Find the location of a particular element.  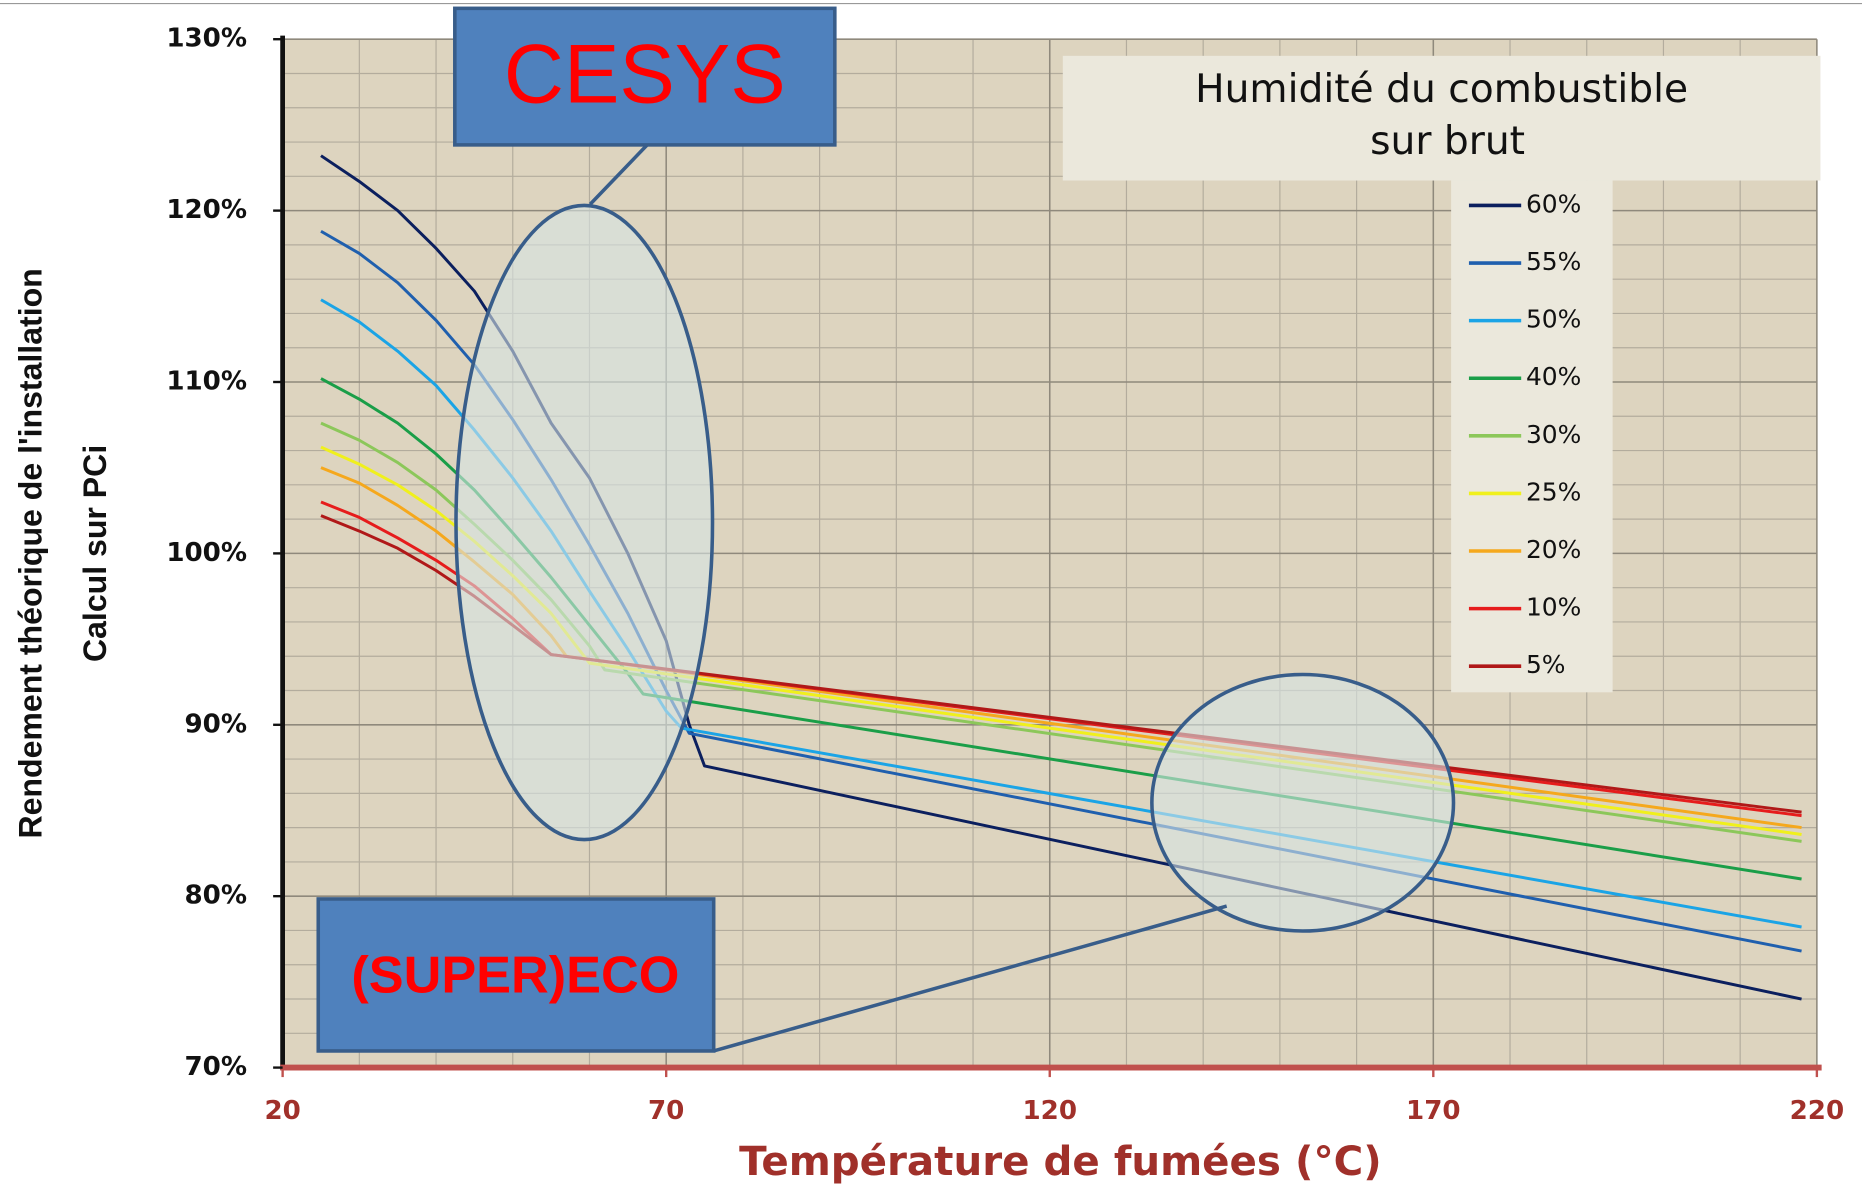

annotation: CESYS is located at coordinates (645, 74).